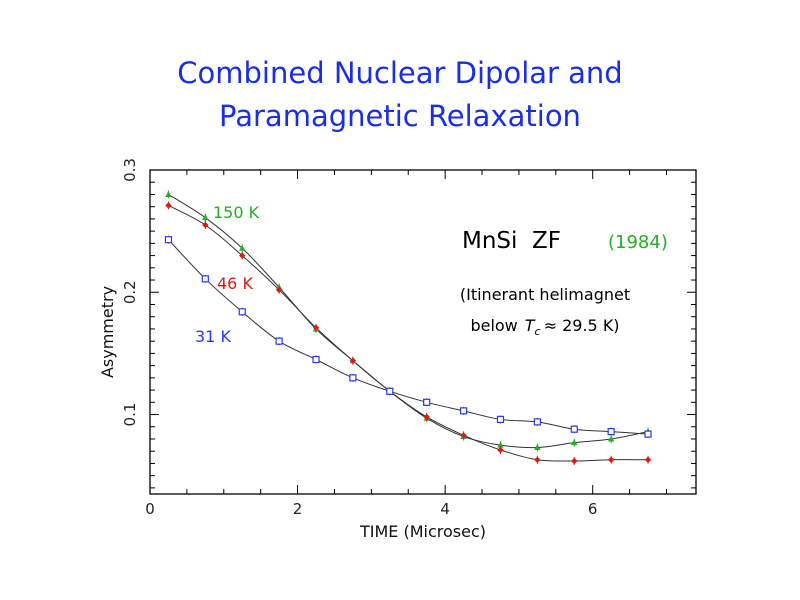 This screenshot has height=600, width=800. I want to click on tc-symbol: T, so click(530, 325).